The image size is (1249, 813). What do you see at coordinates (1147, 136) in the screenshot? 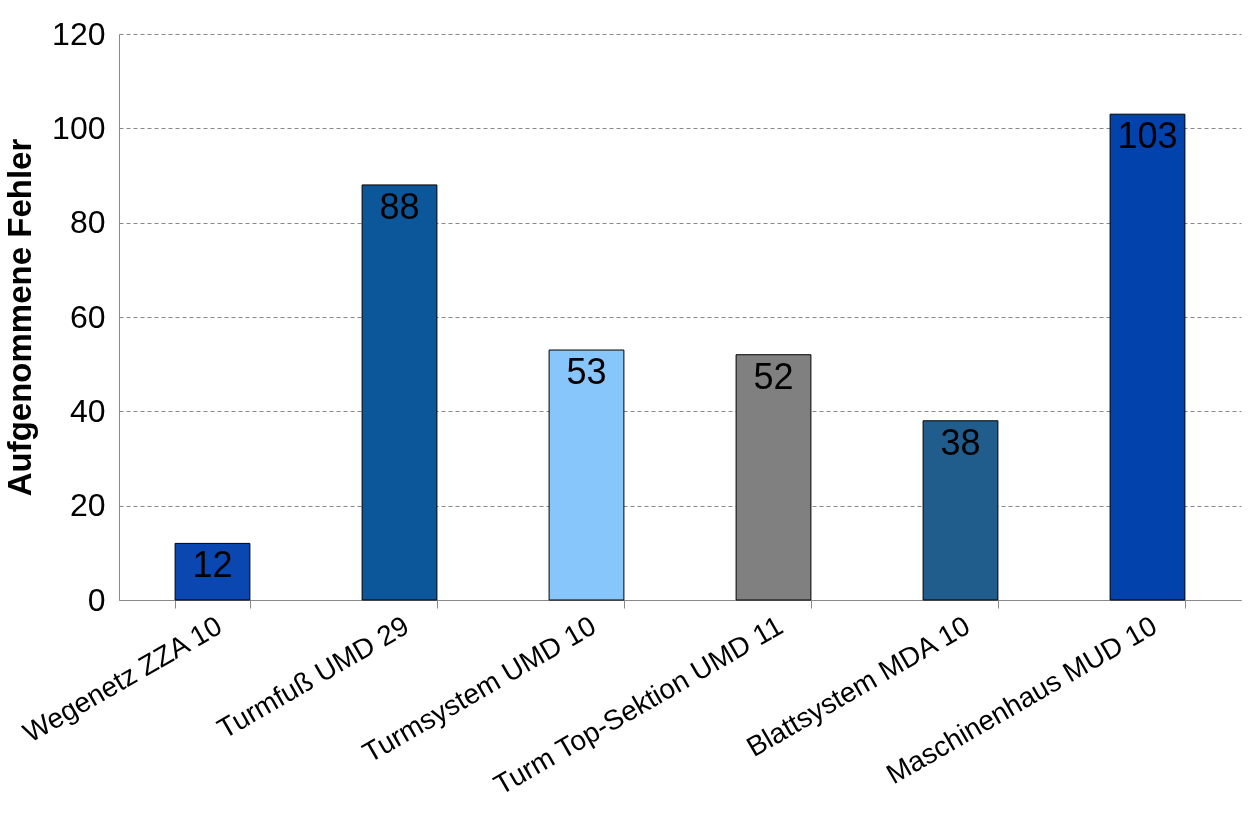
I see `data-label: 103` at bounding box center [1147, 136].